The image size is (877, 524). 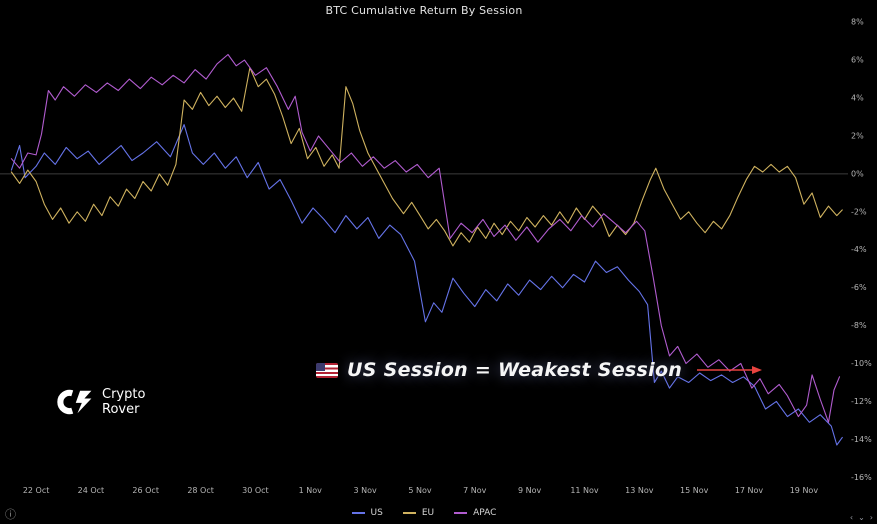 I want to click on y-axis-label: 8%, so click(x=857, y=22).